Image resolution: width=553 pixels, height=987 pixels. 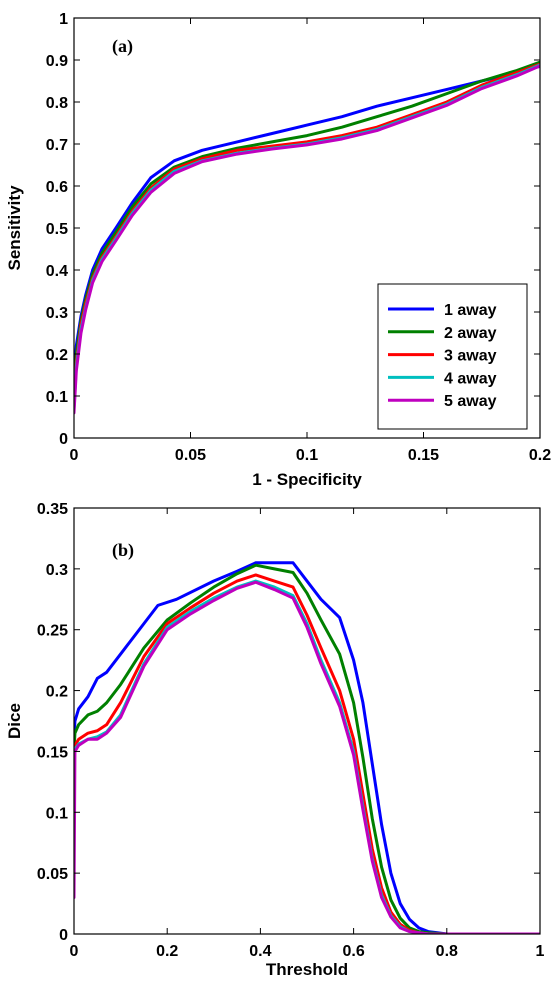 I want to click on chart-1-y-tick-label: 0, so click(x=63, y=935).